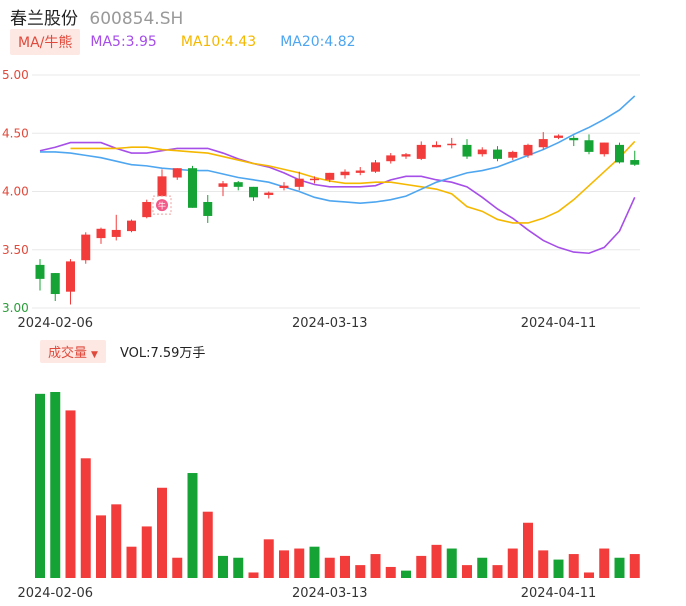 The image size is (686, 606). I want to click on volume-date-label: 2024-02-06, so click(55, 593).